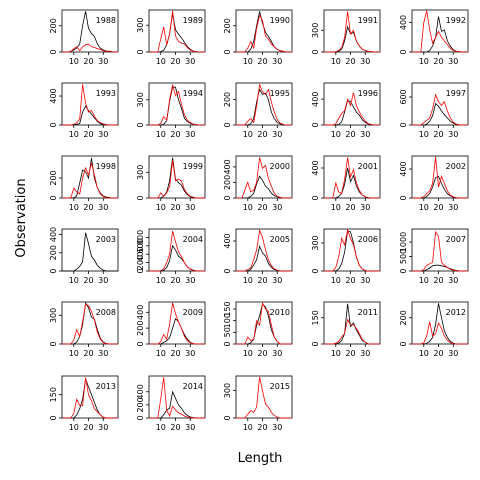 The image size is (480, 480). I want to click on y-tick-label: 150, so click(227, 308).